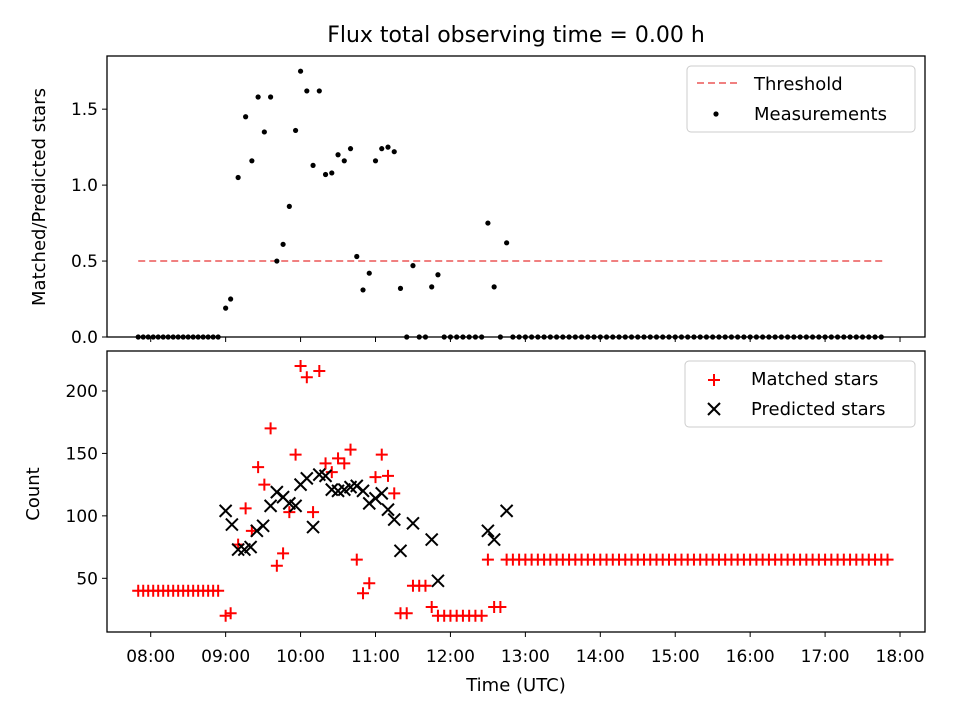 The width and height of the screenshot is (960, 720). Describe the element at coordinates (375, 657) in the screenshot. I see `bottom-x-tick-label: 11:00` at that location.